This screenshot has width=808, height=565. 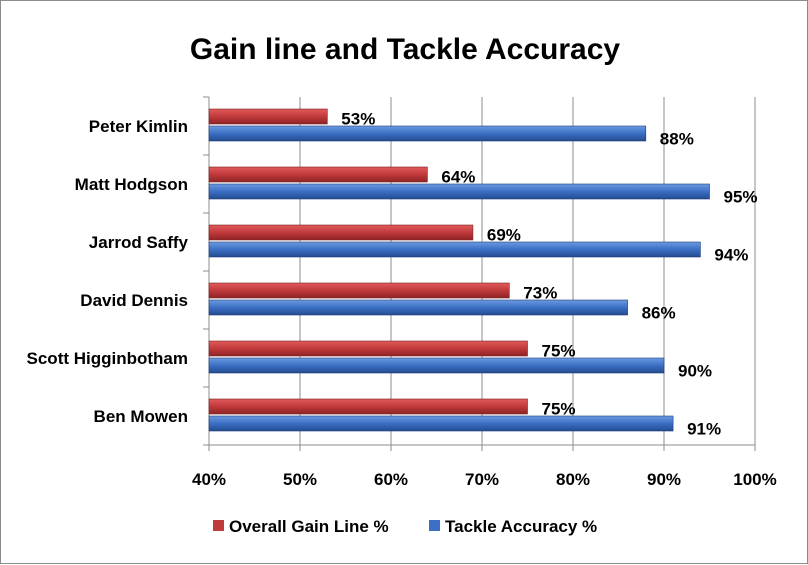 What do you see at coordinates (391, 479) in the screenshot?
I see `x-tick-label: 60%` at bounding box center [391, 479].